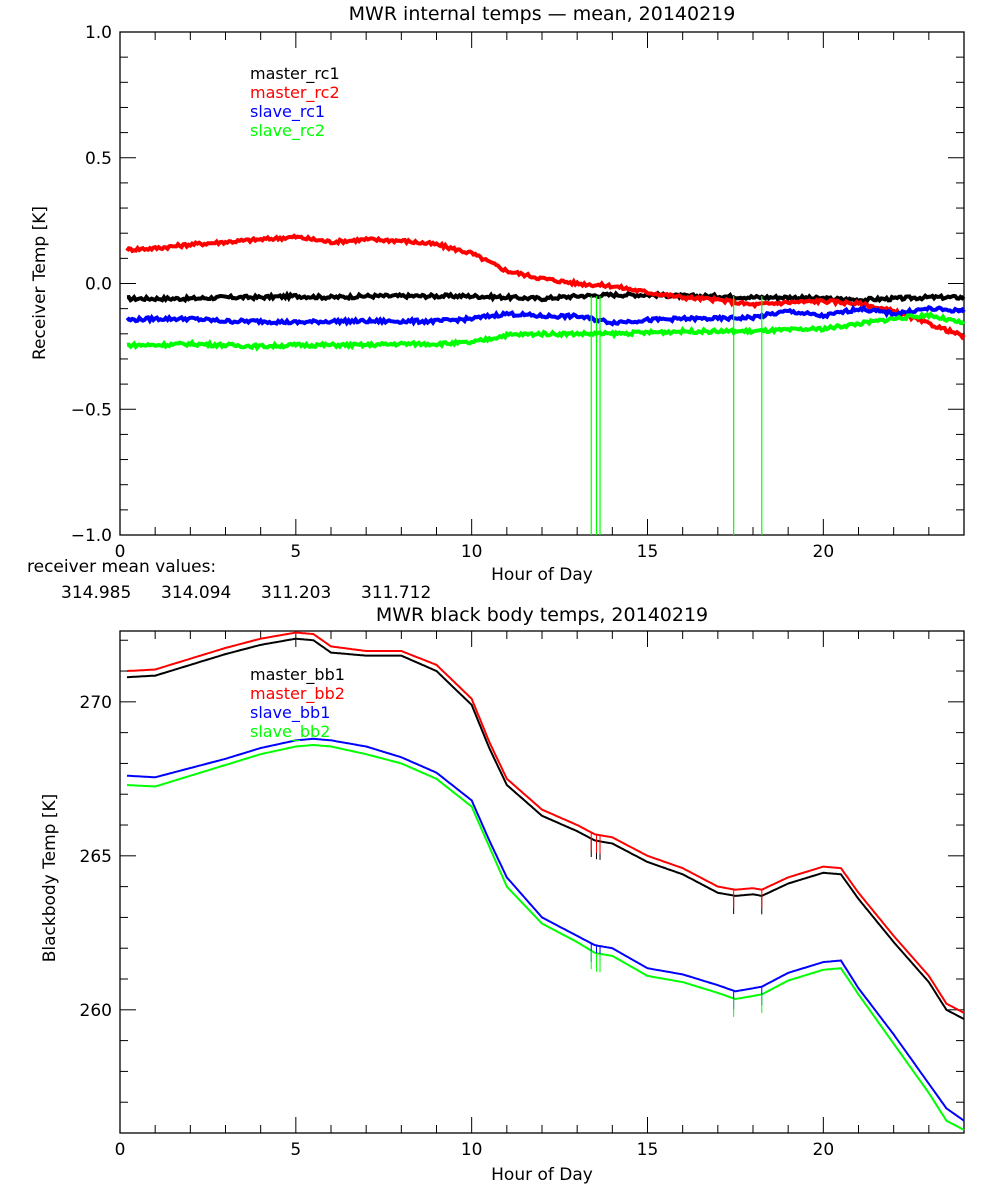 The width and height of the screenshot is (1000, 1200). What do you see at coordinates (96, 703) in the screenshot?
I see `y-tick-label: 270` at bounding box center [96, 703].